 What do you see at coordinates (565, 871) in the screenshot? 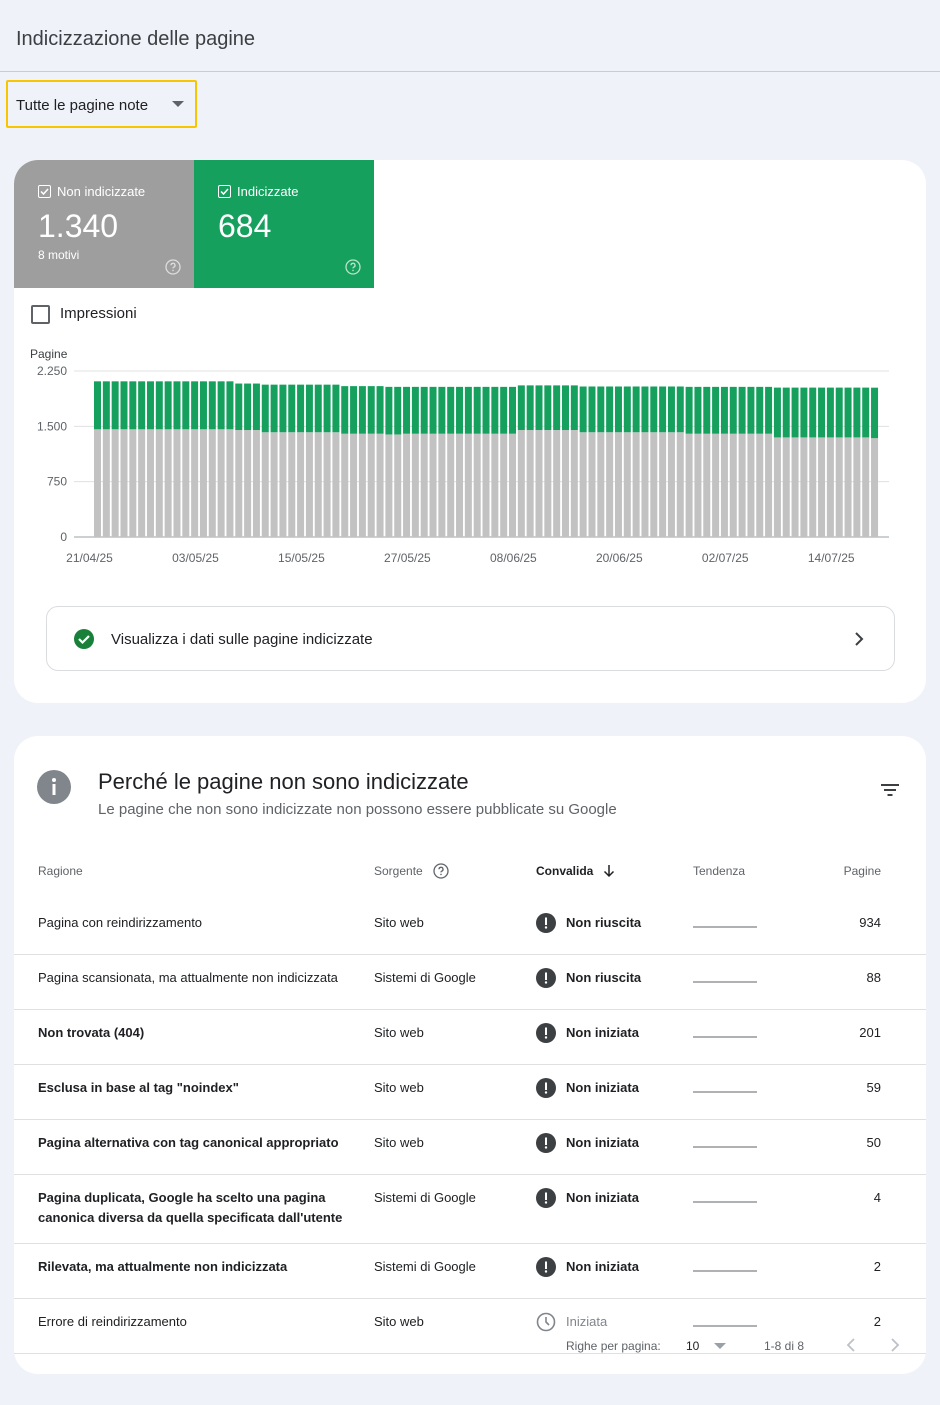
I see `col-header: Convalida` at bounding box center [565, 871].